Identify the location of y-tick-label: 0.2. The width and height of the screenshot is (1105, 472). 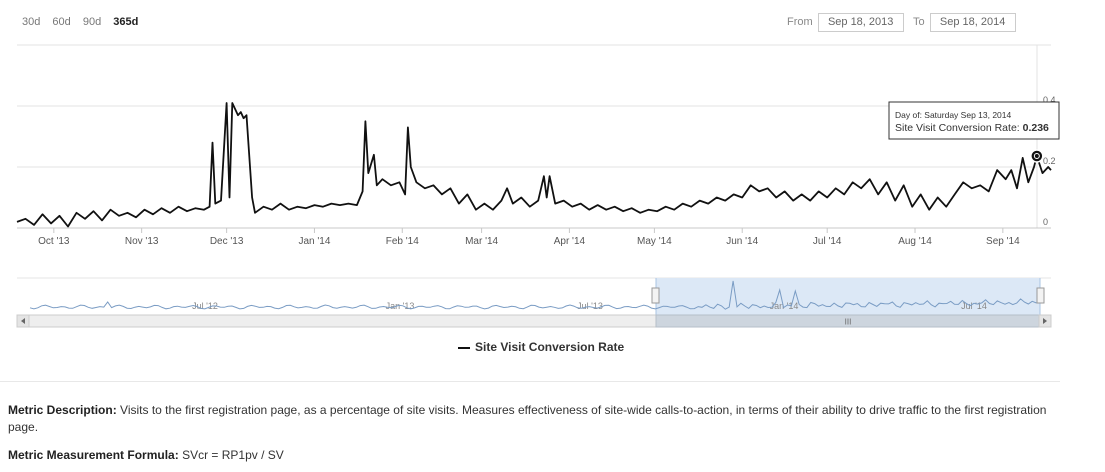
(1049, 161).